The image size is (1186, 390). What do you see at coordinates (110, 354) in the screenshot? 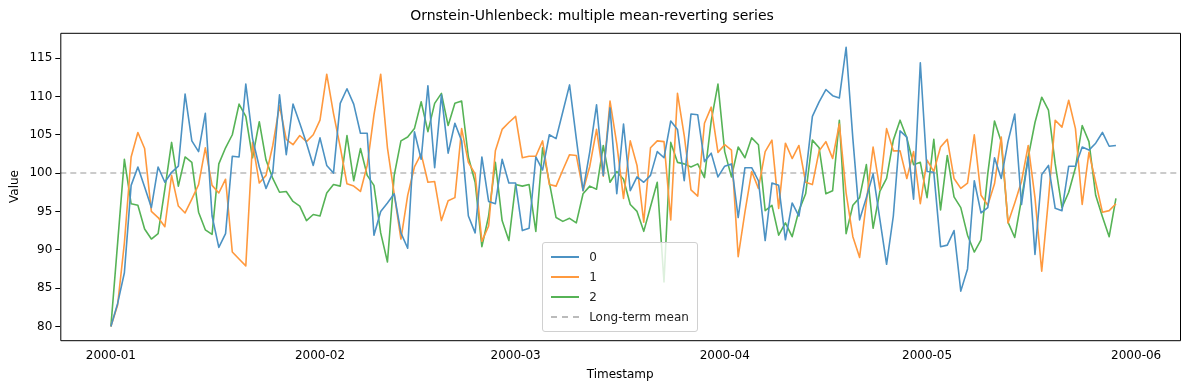
I see `x-tick-label: 2000-01` at bounding box center [110, 354].